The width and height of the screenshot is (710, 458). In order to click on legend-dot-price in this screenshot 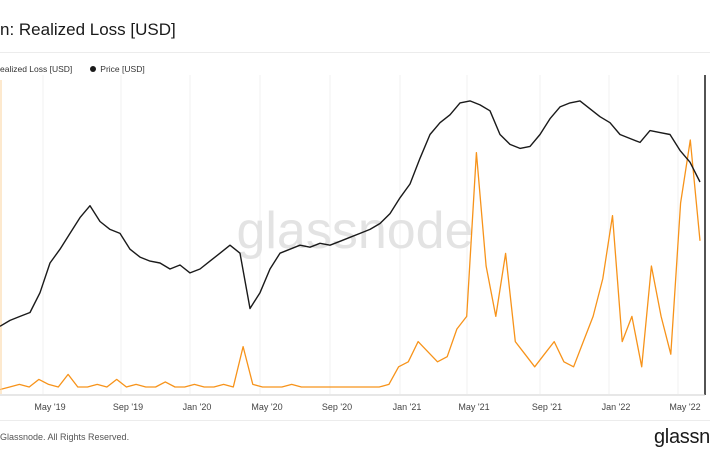, I will do `click(93, 69)`.